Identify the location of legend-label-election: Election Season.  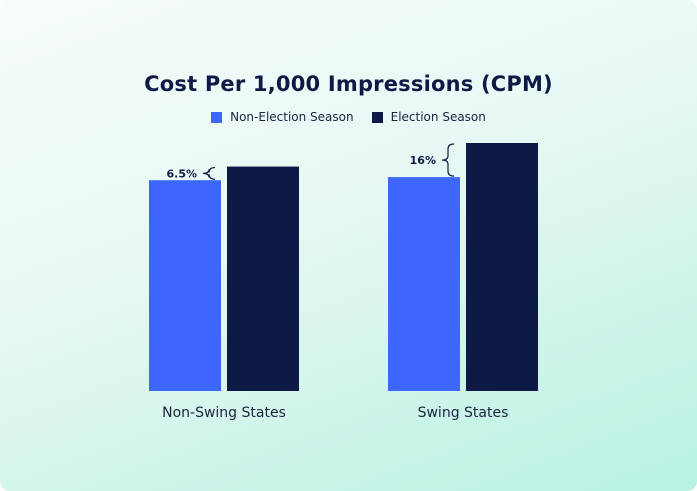
(438, 117).